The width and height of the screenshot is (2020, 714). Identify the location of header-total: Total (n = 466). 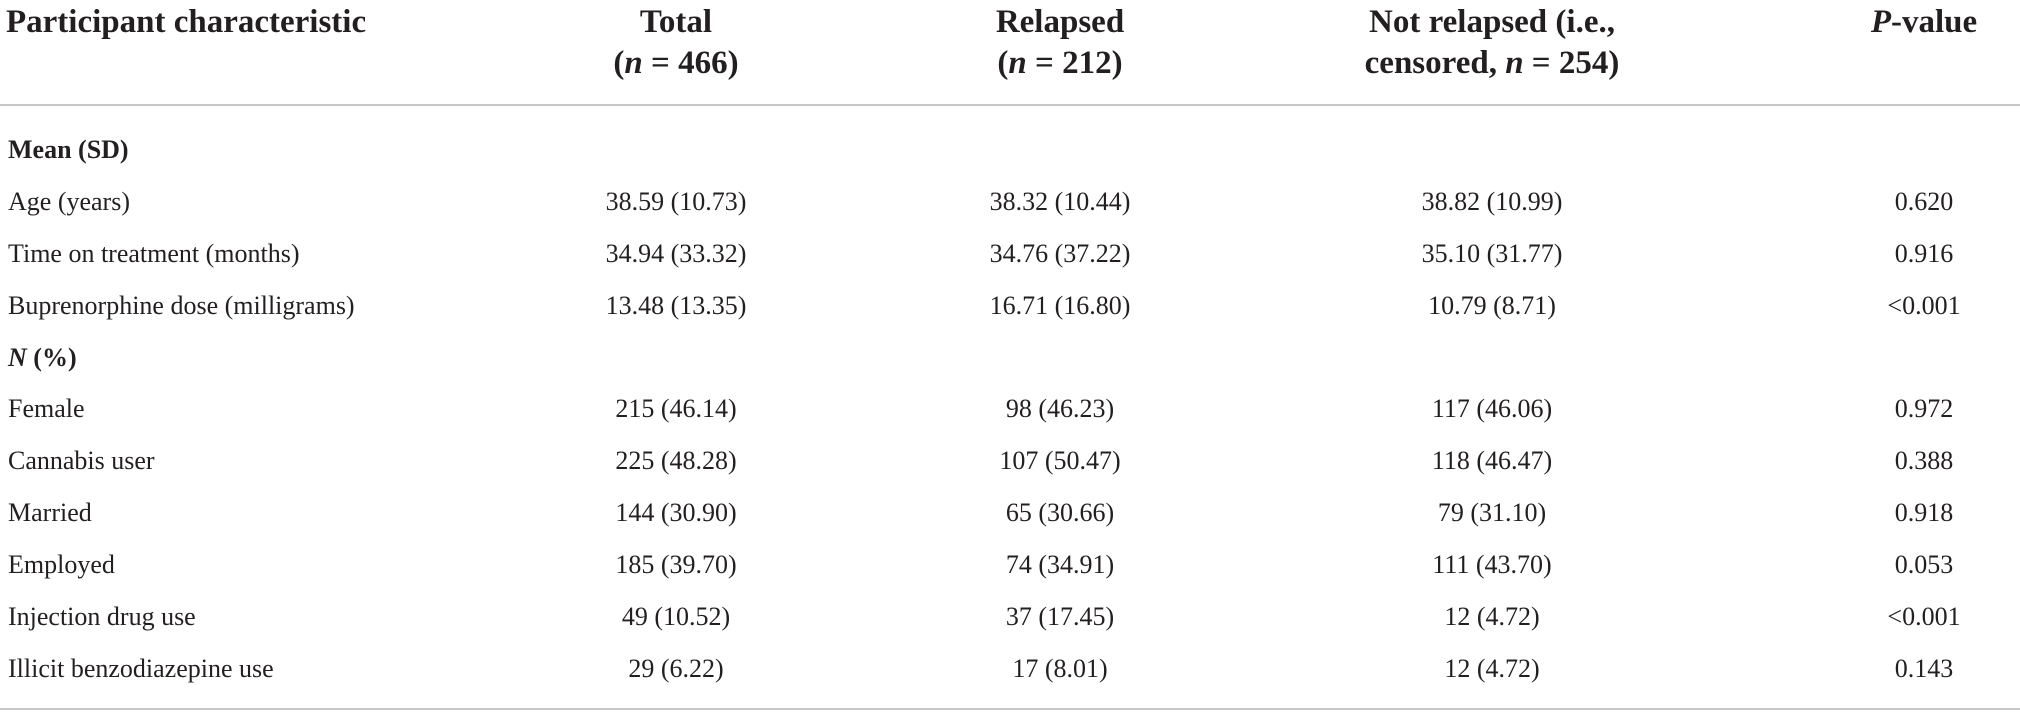
(675, 43).